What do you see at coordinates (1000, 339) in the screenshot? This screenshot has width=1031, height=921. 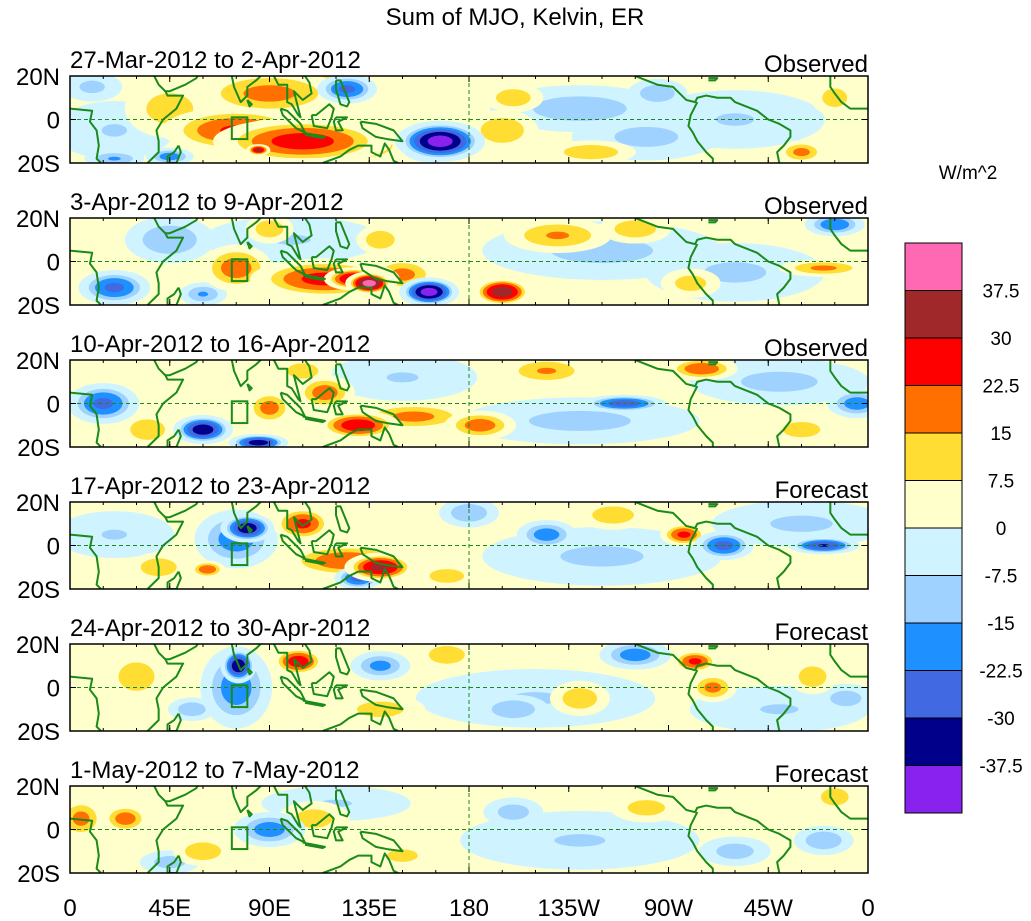 I see `colorbar-label: 30` at bounding box center [1000, 339].